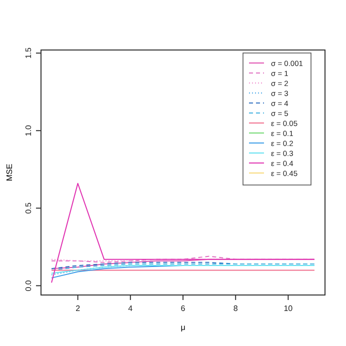  What do you see at coordinates (183, 308) in the screenshot?
I see `x-tick-label: 6` at bounding box center [183, 308].